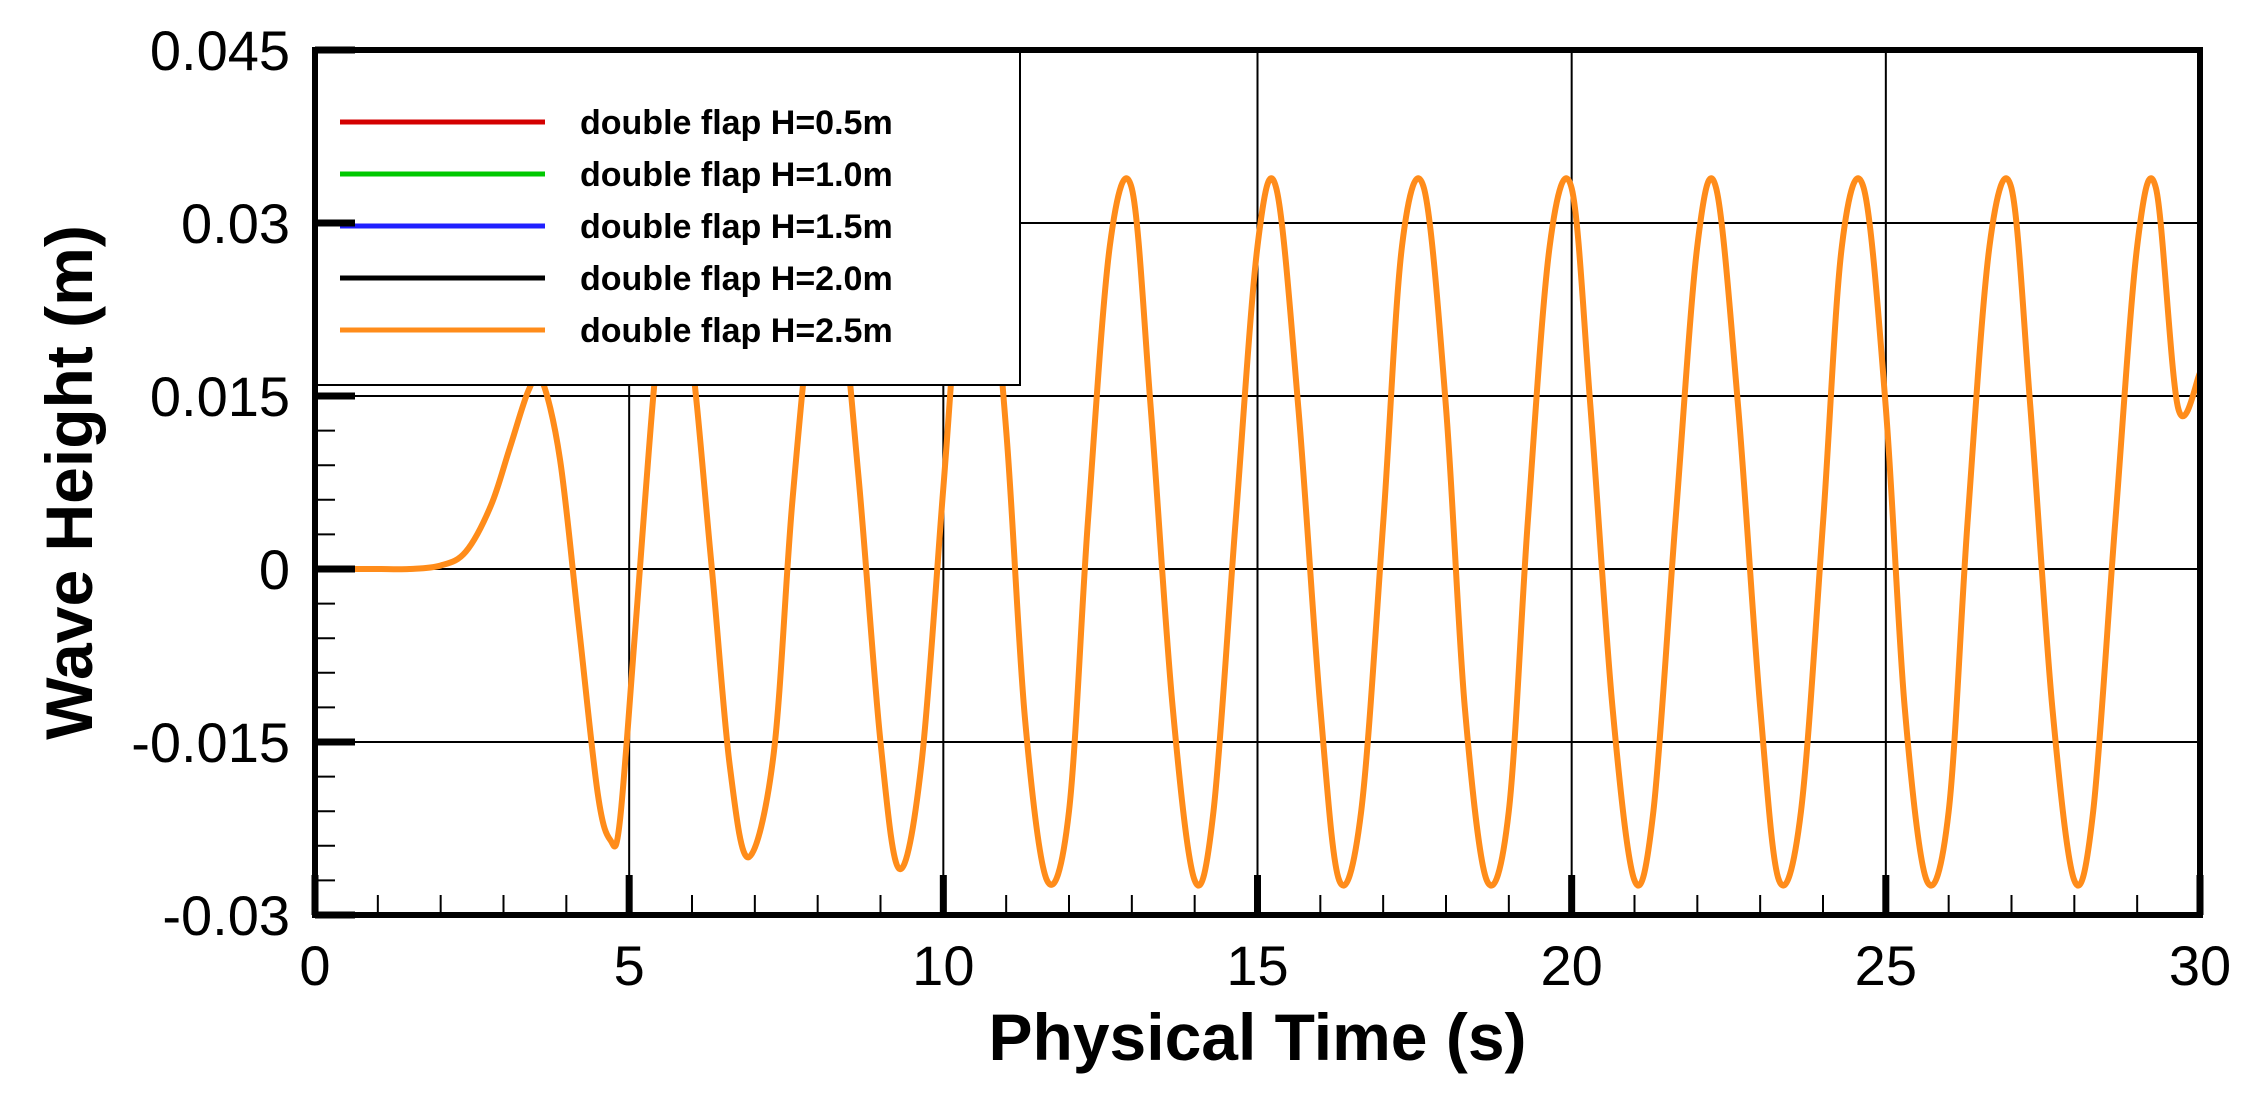  What do you see at coordinates (210, 483) in the screenshot?
I see `y-tick-labels: -0.03 -0.015 0 0.015 0.03 0.045` at bounding box center [210, 483].